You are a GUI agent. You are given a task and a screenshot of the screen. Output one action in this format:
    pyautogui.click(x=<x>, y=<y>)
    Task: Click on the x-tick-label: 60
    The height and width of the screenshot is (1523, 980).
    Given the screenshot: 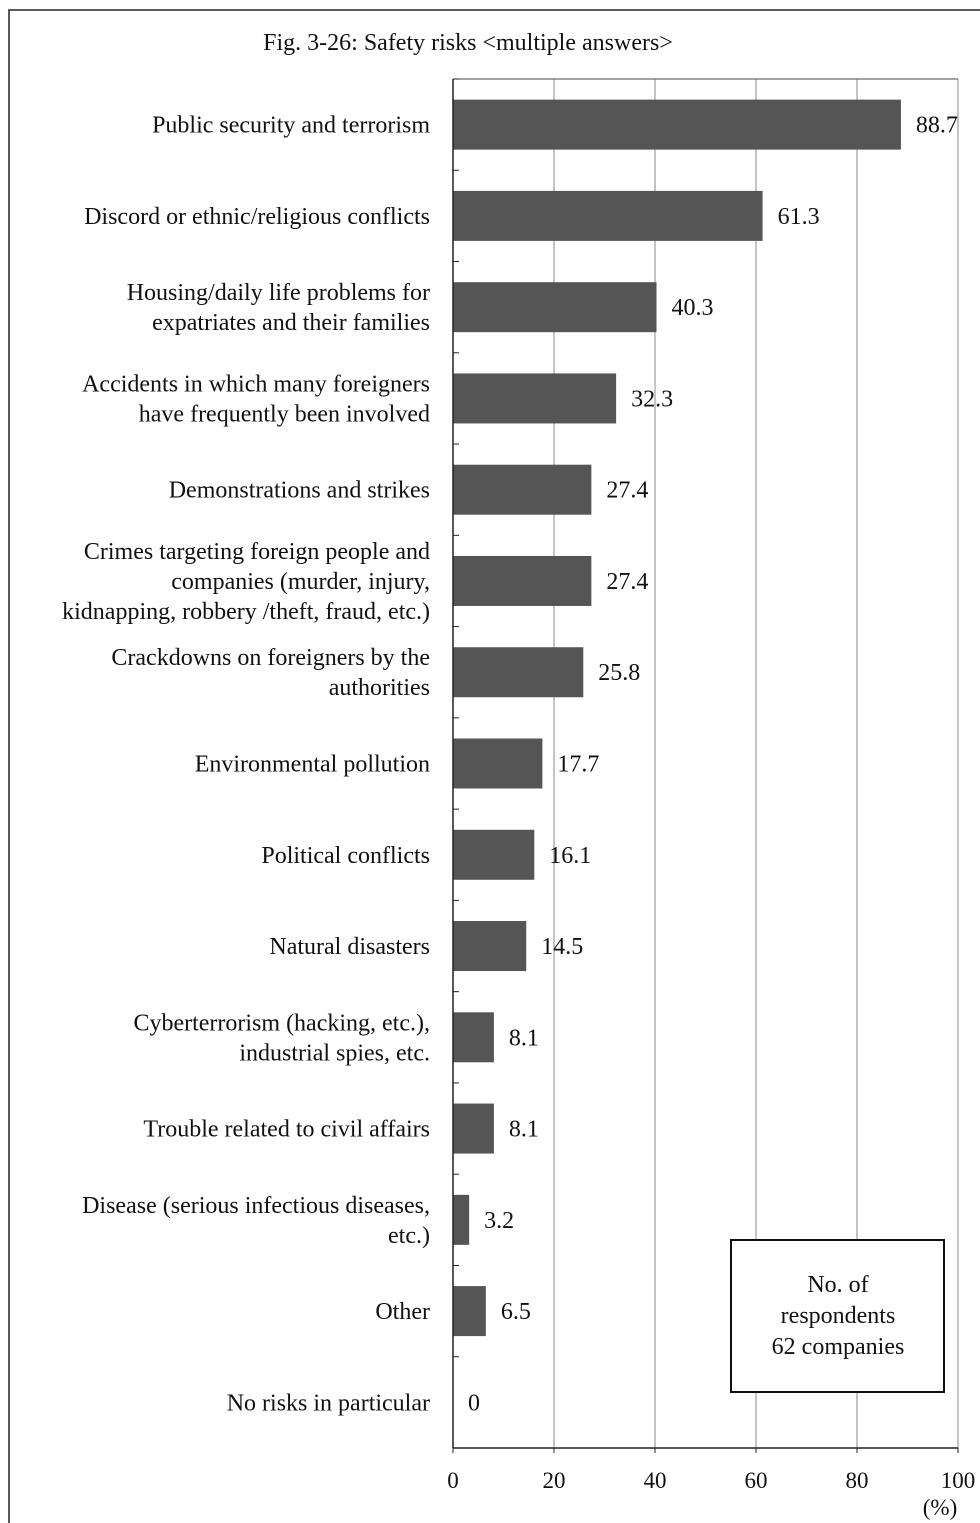 What is the action you would take?
    pyautogui.click(x=756, y=1480)
    